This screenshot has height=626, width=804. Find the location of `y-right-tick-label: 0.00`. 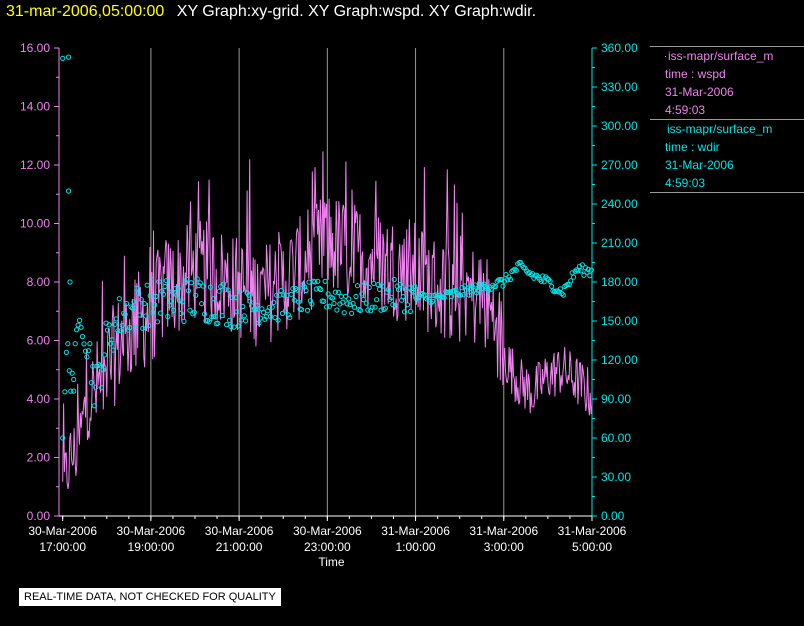

y-right-tick-label: 0.00 is located at coordinates (613, 516).